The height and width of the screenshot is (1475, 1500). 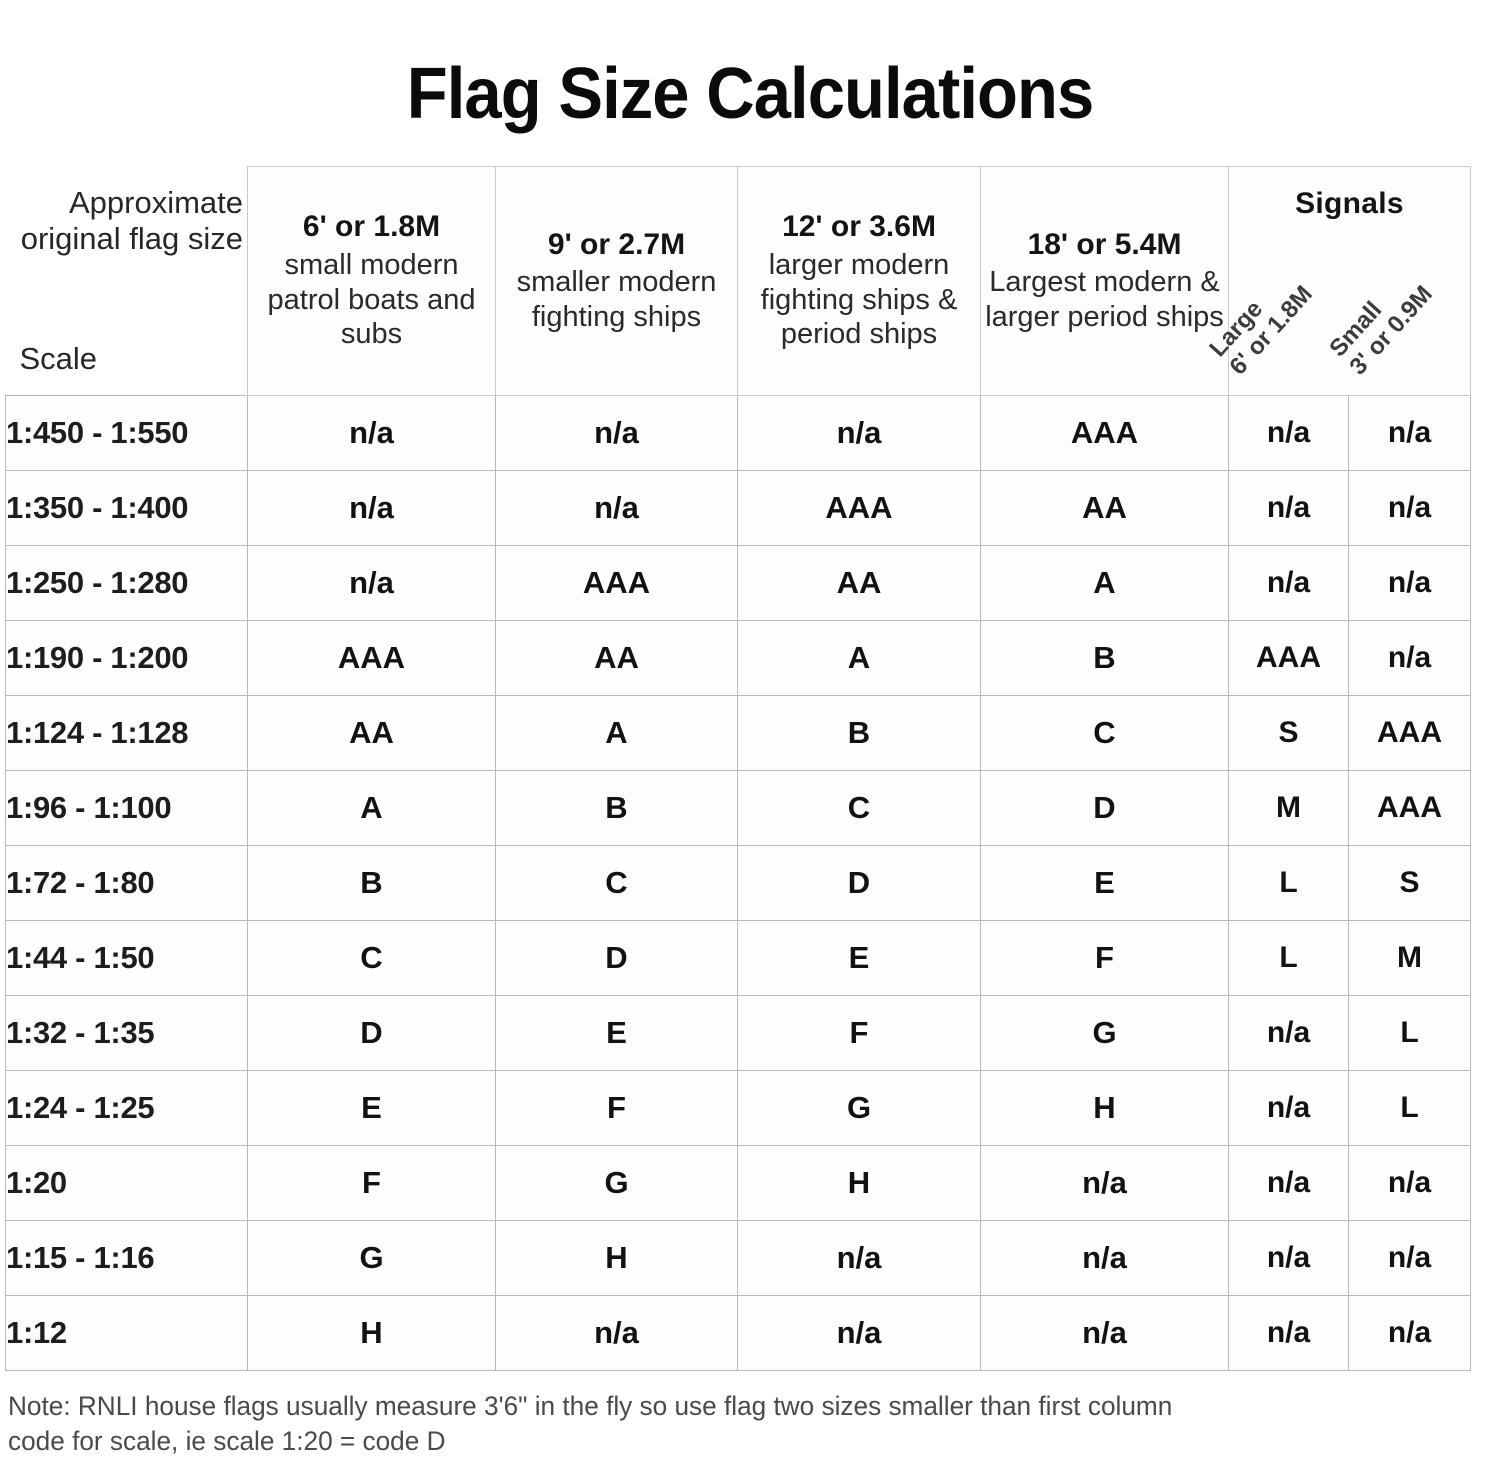 What do you see at coordinates (616, 1257) in the screenshot?
I see `code-cell-c2: H` at bounding box center [616, 1257].